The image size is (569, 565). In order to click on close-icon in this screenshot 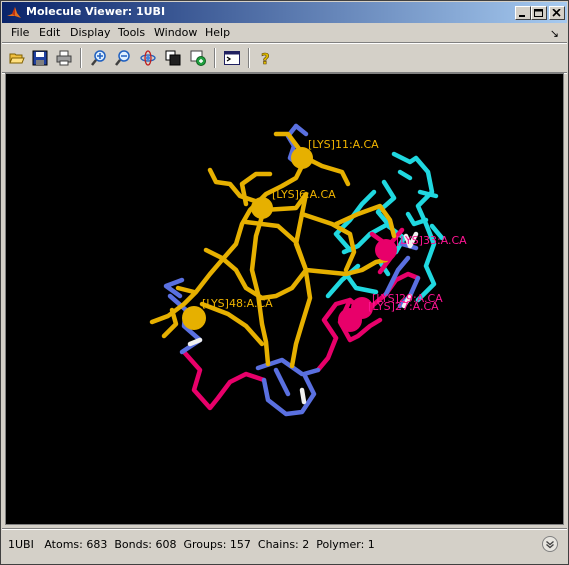, I will do `click(556, 13)`.